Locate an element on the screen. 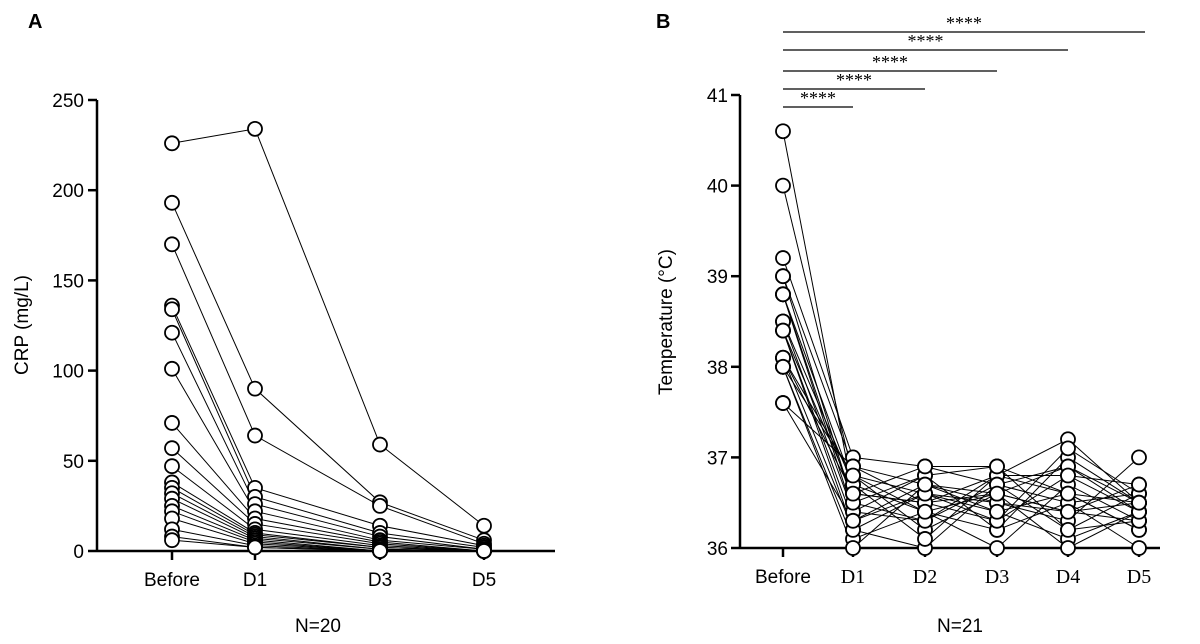 This screenshot has width=1200, height=644. y-tick-label: 0 is located at coordinates (78, 552).